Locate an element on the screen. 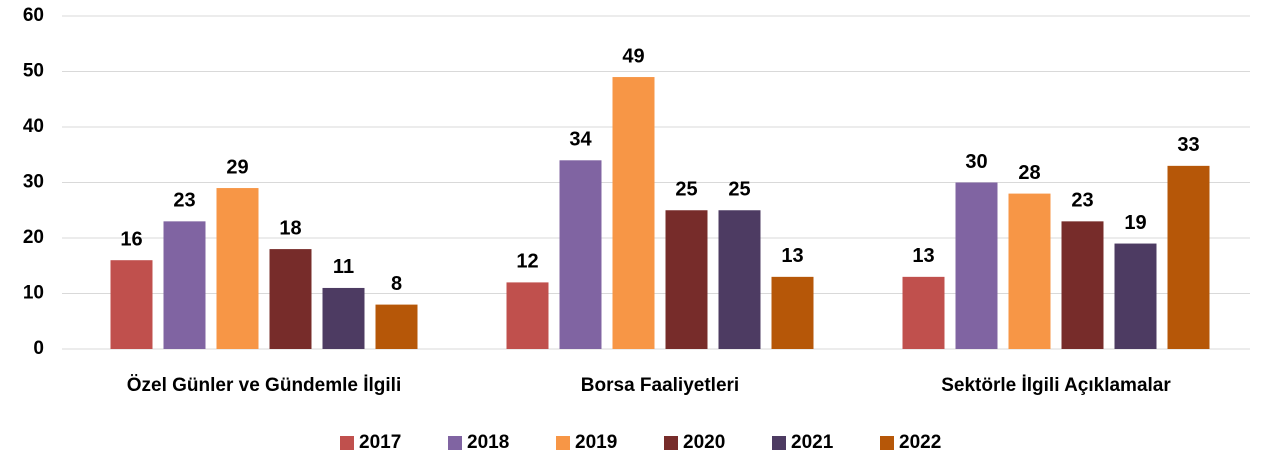 The height and width of the screenshot is (465, 1263). y-tick-label: 50 is located at coordinates (33, 71).